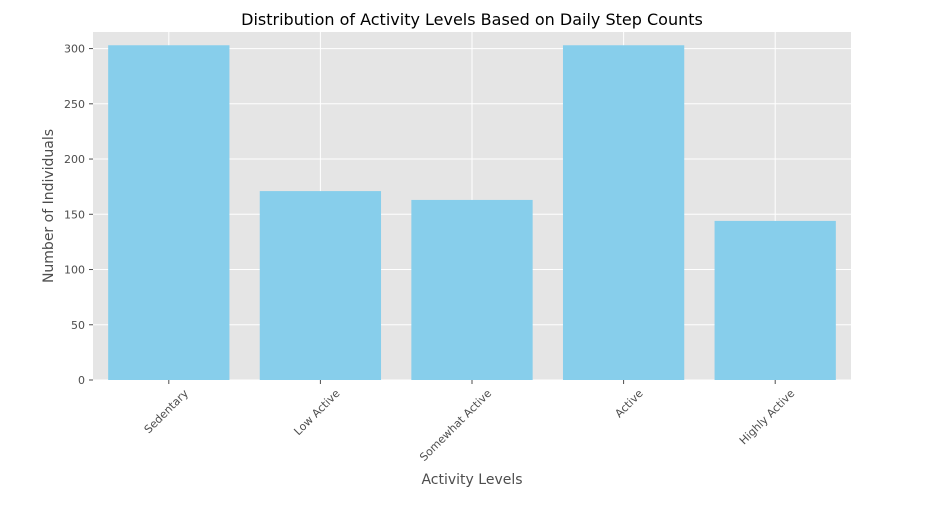 The image size is (933, 505). I want to click on bar-highly-active, so click(775, 300).